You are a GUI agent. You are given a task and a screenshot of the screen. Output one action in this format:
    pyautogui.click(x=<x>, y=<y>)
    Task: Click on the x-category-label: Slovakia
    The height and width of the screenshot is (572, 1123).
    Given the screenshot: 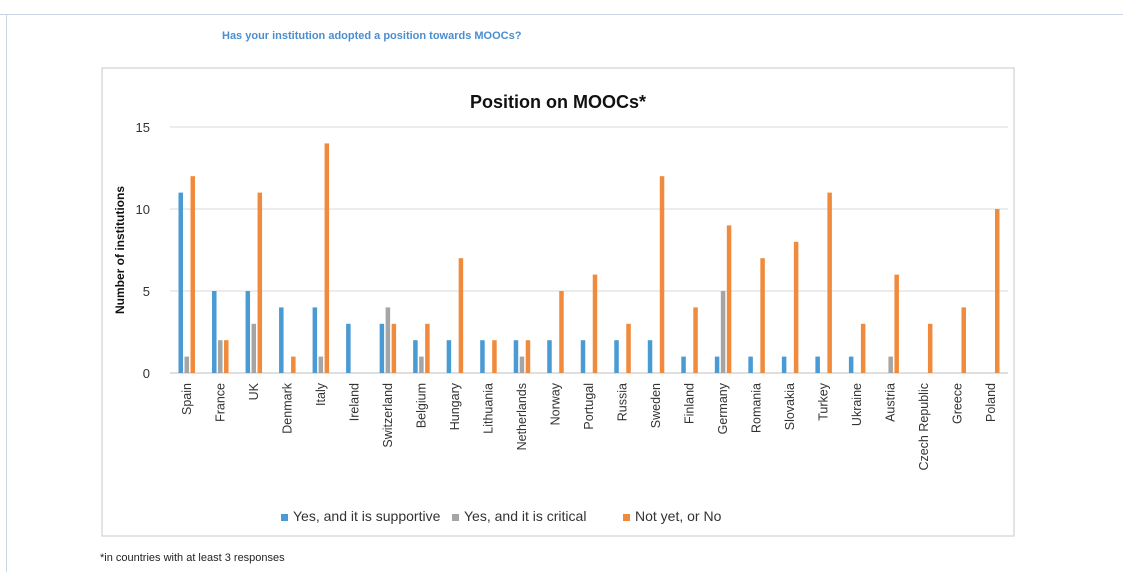 What is the action you would take?
    pyautogui.click(x=790, y=406)
    